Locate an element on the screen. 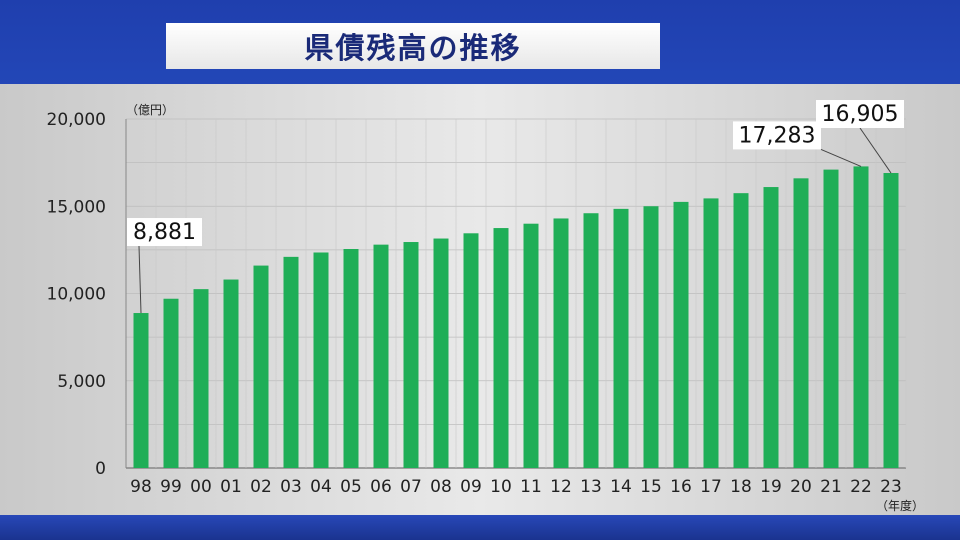 The height and width of the screenshot is (540, 960). y-tick-label: 15,000 is located at coordinates (76, 207).